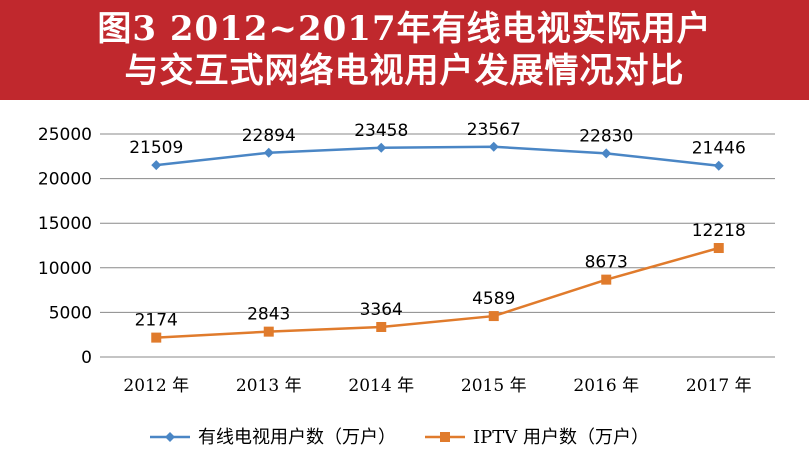  I want to click on x-tick-label: 2017 年, so click(719, 386).